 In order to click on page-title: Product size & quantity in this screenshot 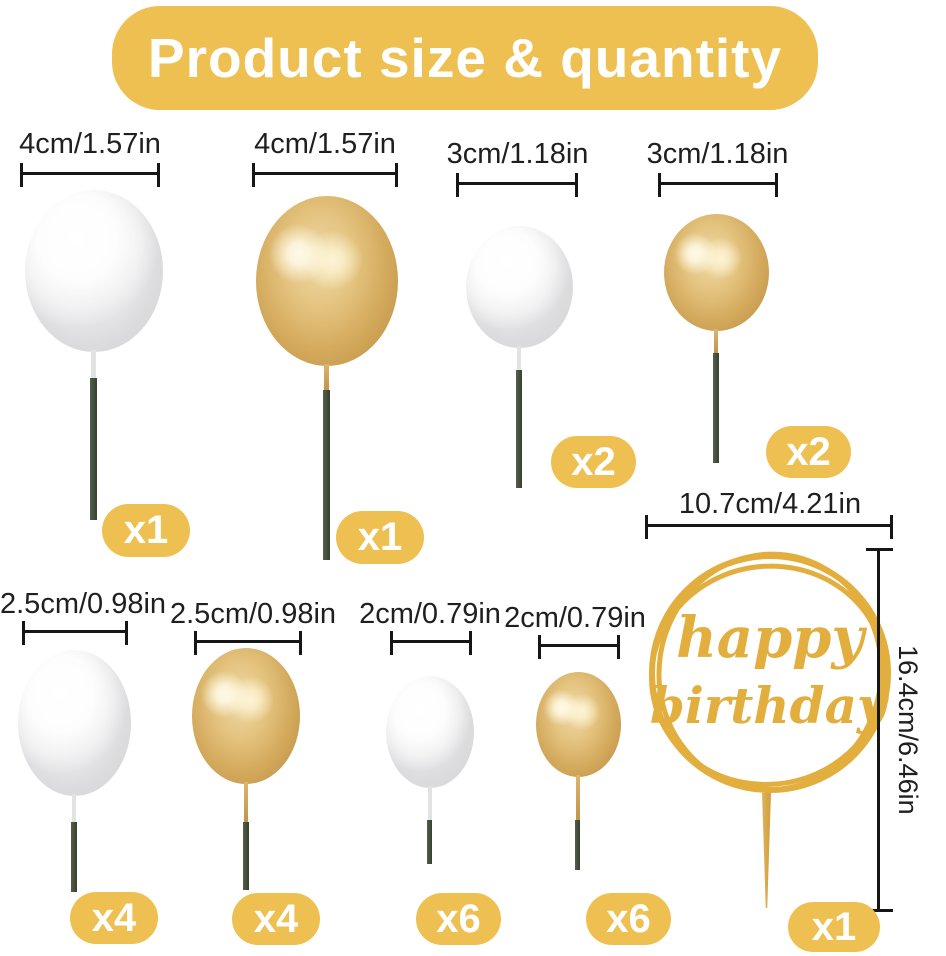, I will do `click(465, 58)`.